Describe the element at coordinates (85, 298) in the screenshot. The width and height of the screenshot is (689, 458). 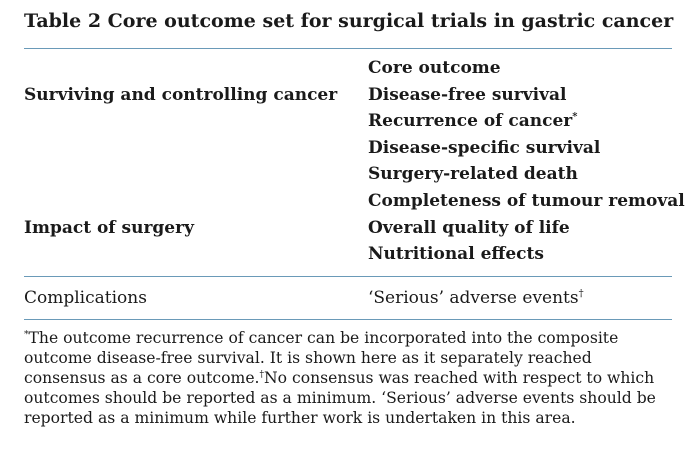
I see `domain-complications: Complications` at that location.